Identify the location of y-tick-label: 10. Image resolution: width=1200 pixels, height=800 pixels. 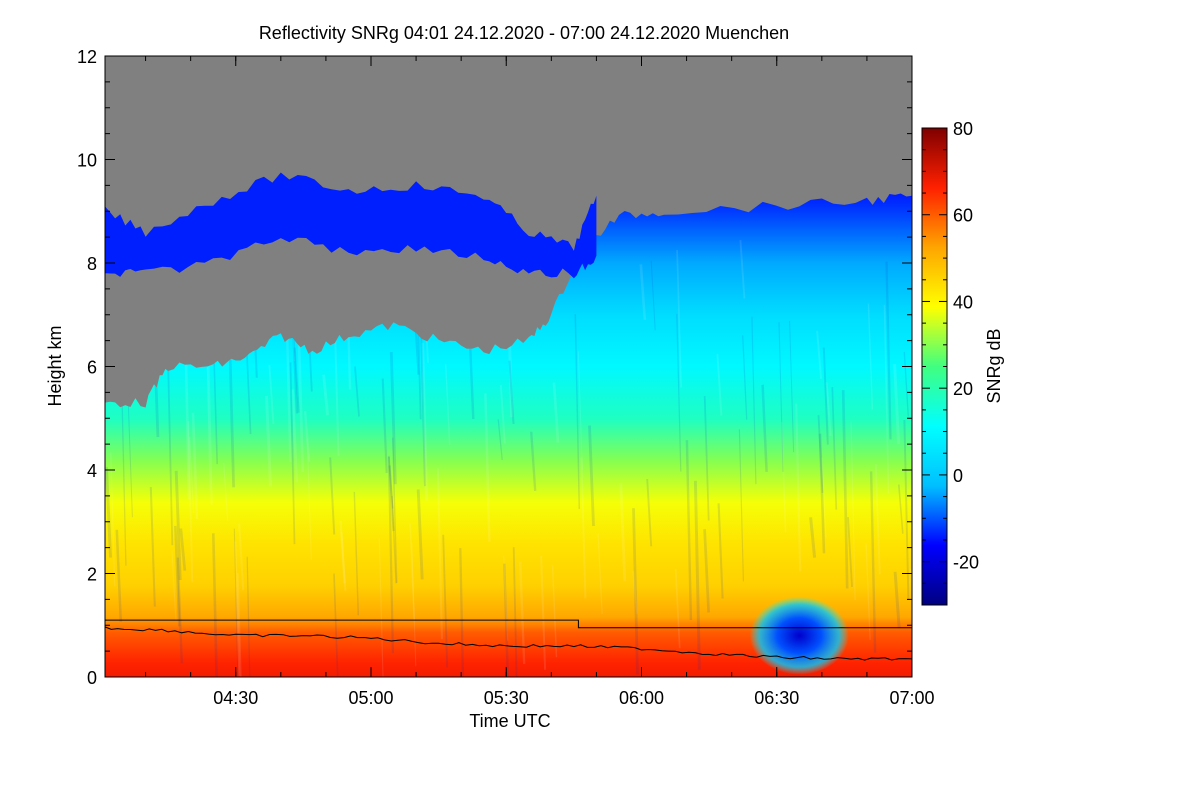
(87, 161).